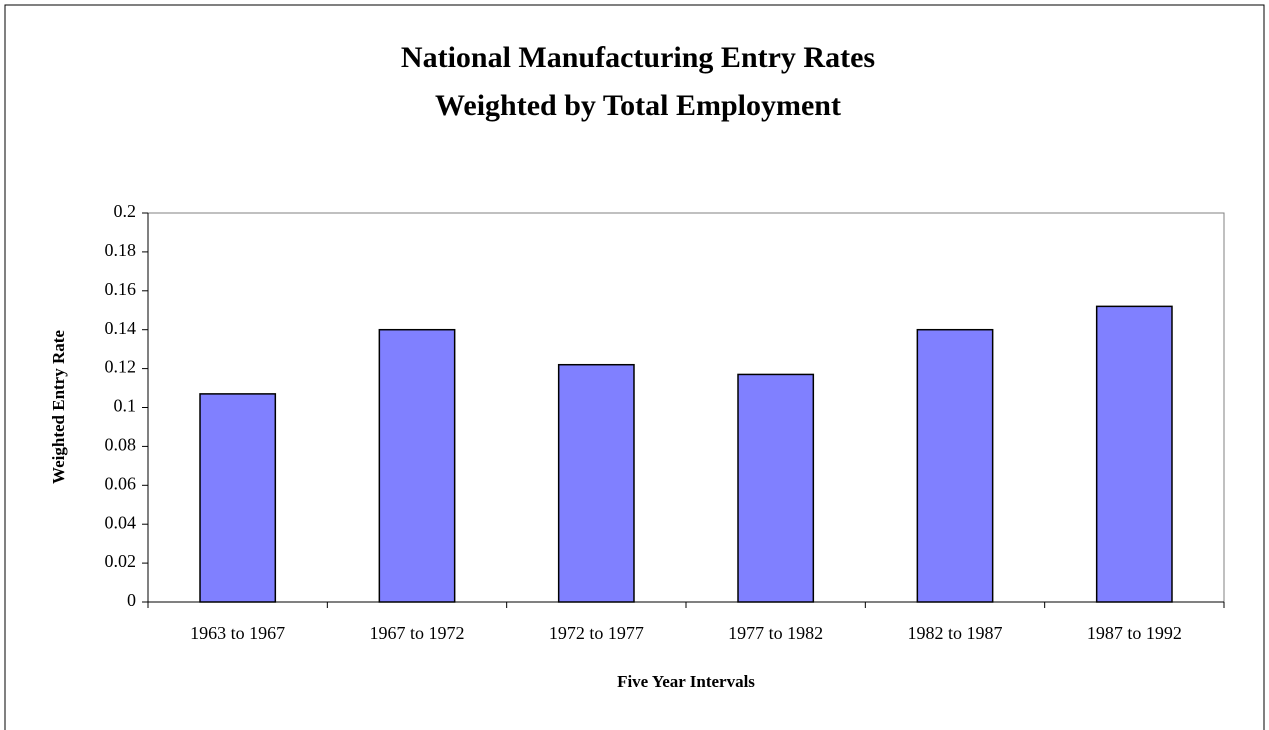 This screenshot has width=1269, height=730. What do you see at coordinates (775, 633) in the screenshot?
I see `x-tick-label: 1977 to 1982` at bounding box center [775, 633].